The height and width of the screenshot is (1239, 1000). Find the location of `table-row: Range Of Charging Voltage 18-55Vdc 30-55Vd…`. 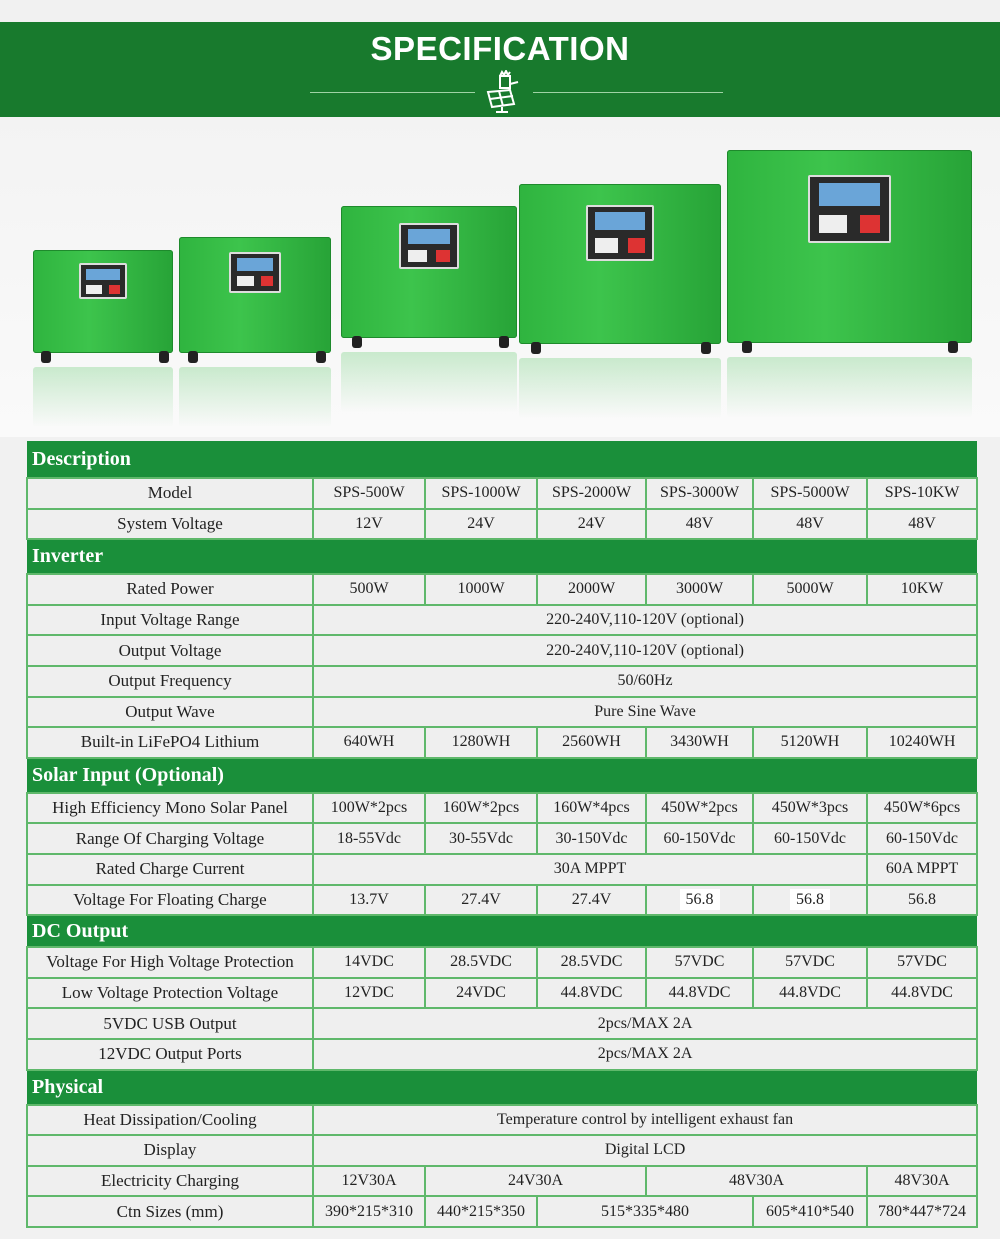

table-row: Range Of Charging Voltage 18-55Vdc 30-55Vd… is located at coordinates (502, 838).